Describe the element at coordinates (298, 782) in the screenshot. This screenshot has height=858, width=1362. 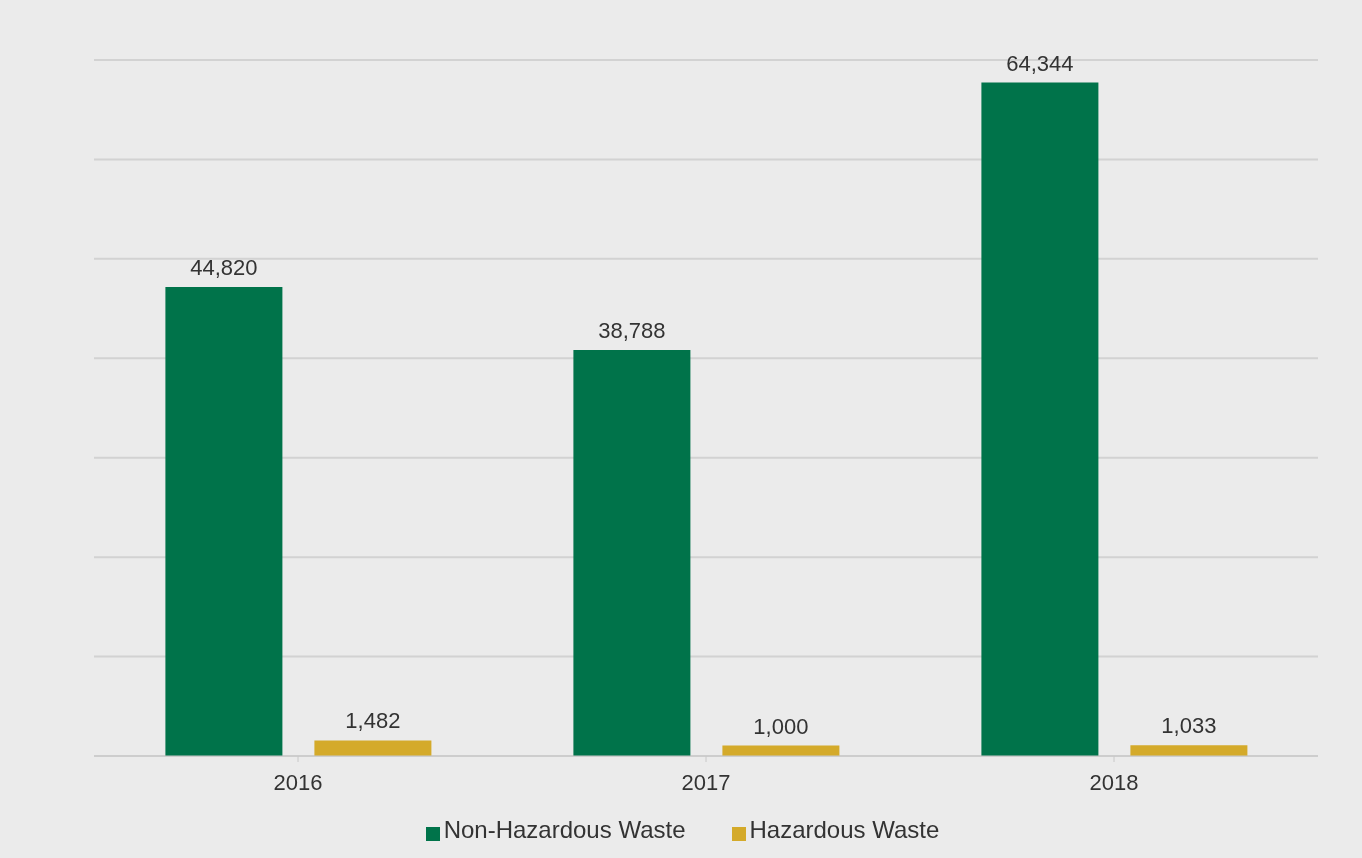
I see `x-tick-label: 2016` at that location.